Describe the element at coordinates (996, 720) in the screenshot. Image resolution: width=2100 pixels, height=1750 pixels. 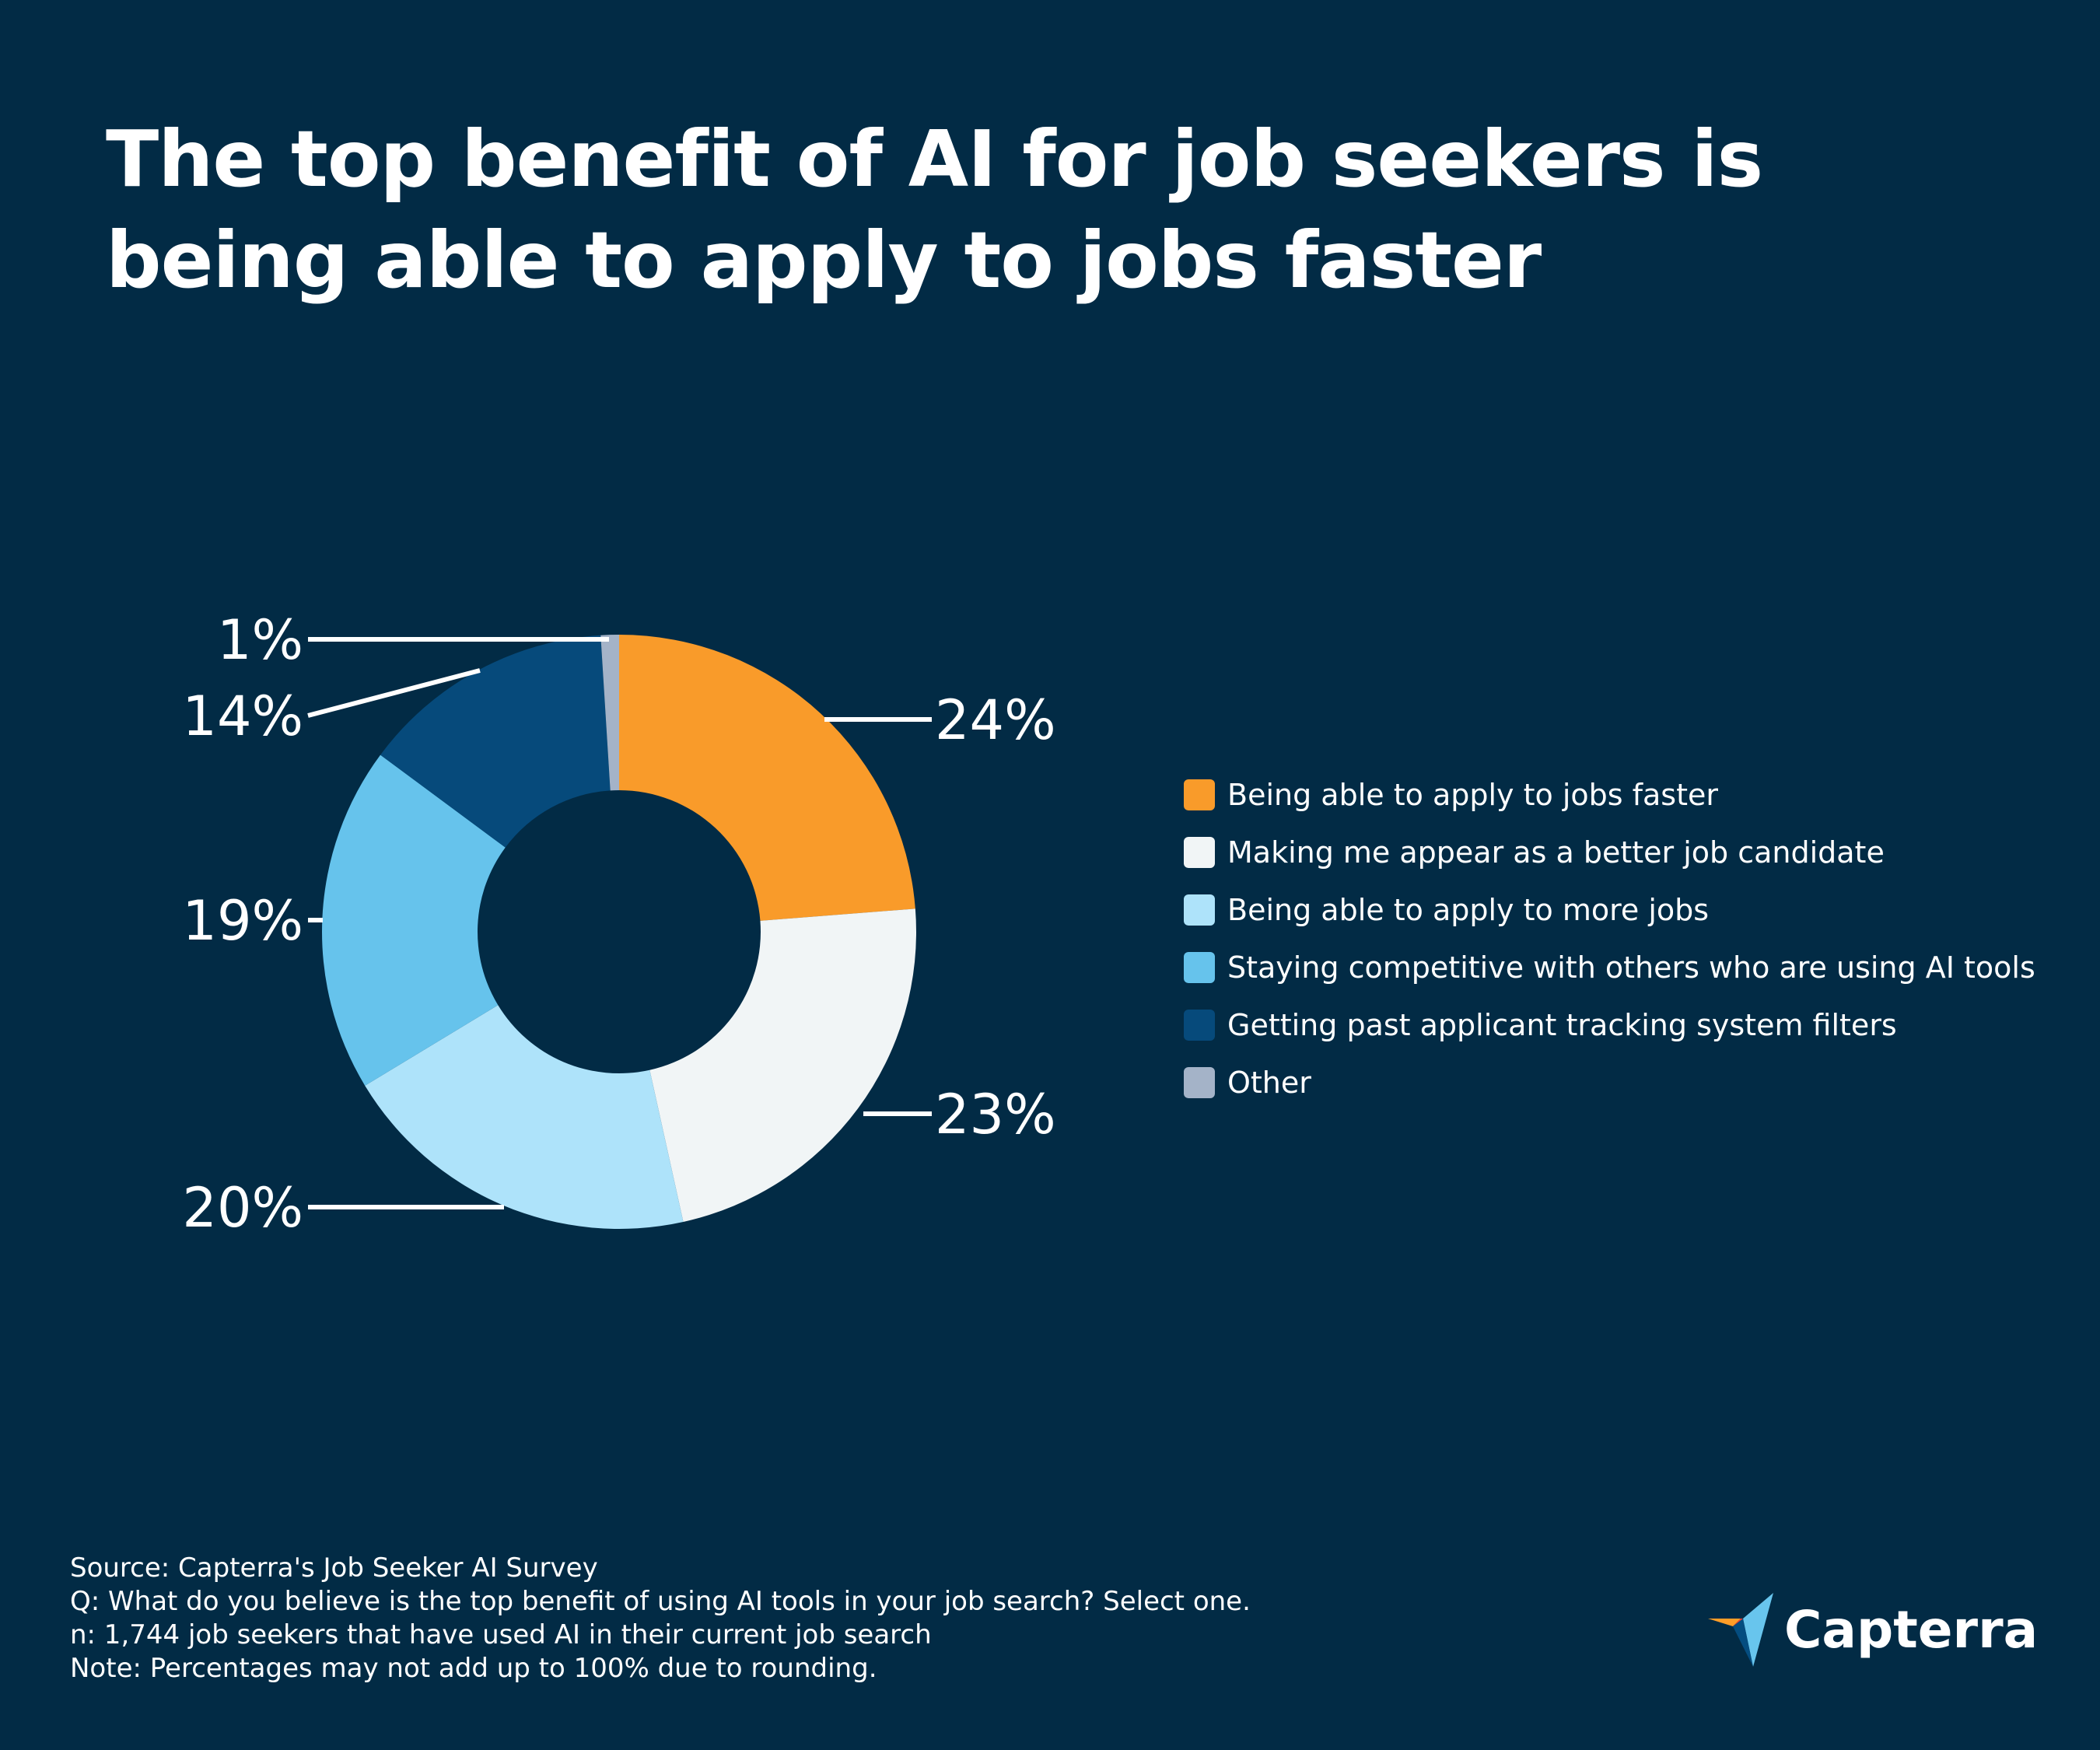
I see `data-label-being-able-to-apply-to-jobs-faster: 24%` at that location.